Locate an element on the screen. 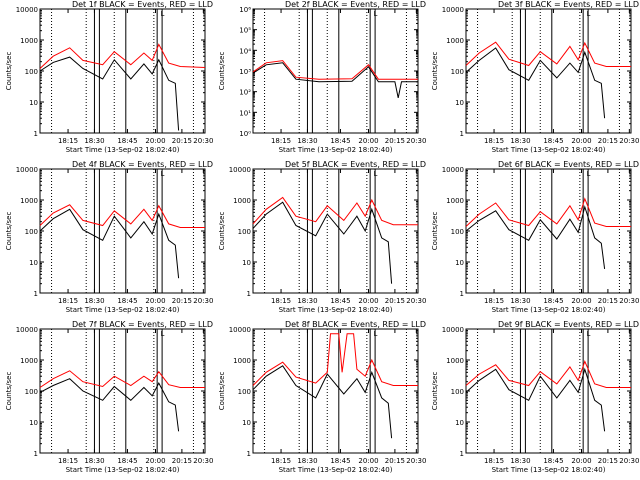 Image resolution: width=640 pixels, height=480 pixels. y-tick-label: 10⁰ is located at coordinates (245, 134).